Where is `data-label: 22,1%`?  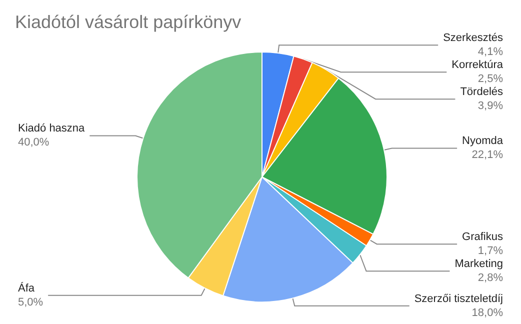
data-label: 22,1% is located at coordinates (488, 155).